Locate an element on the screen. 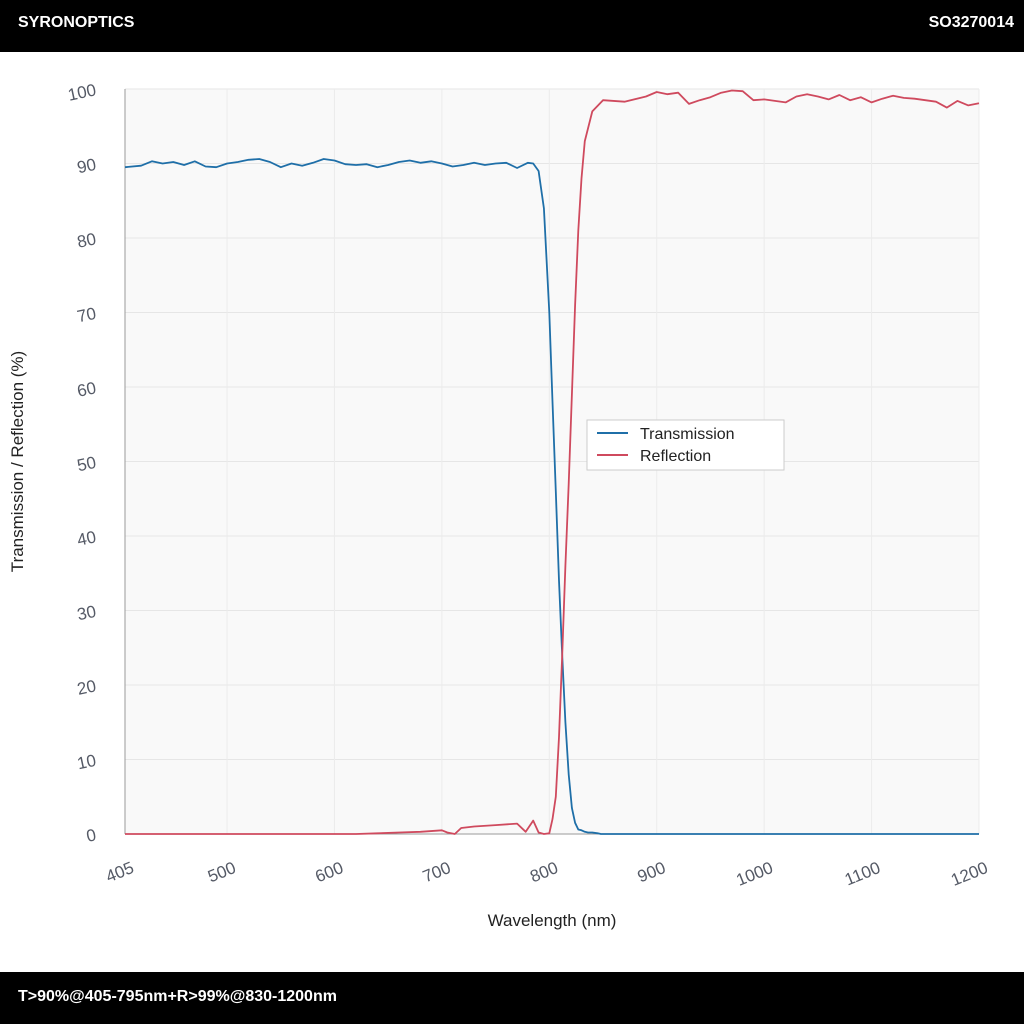 The width and height of the screenshot is (1024, 1024). y-tick-label: 40 is located at coordinates (86, 538).